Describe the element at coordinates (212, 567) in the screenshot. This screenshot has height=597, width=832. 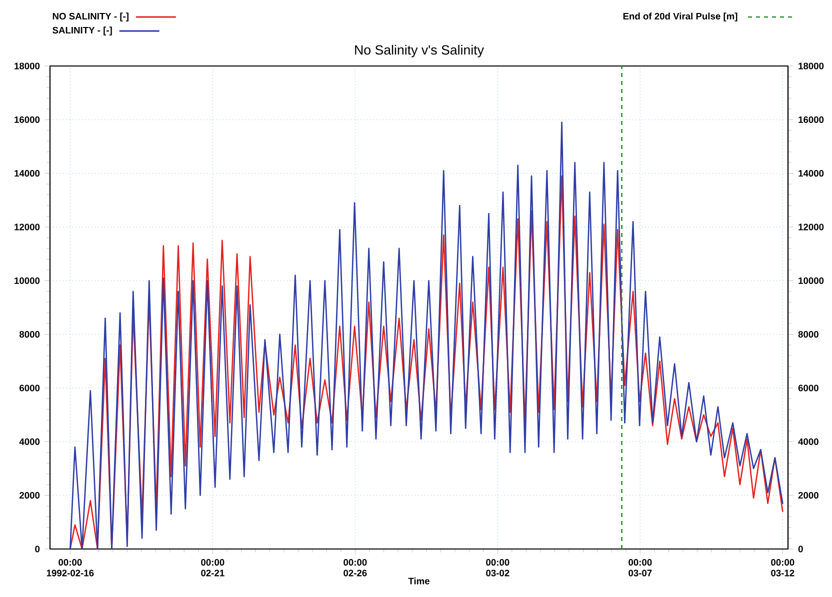
I see `x-tick-label: 00:00 02-21` at that location.